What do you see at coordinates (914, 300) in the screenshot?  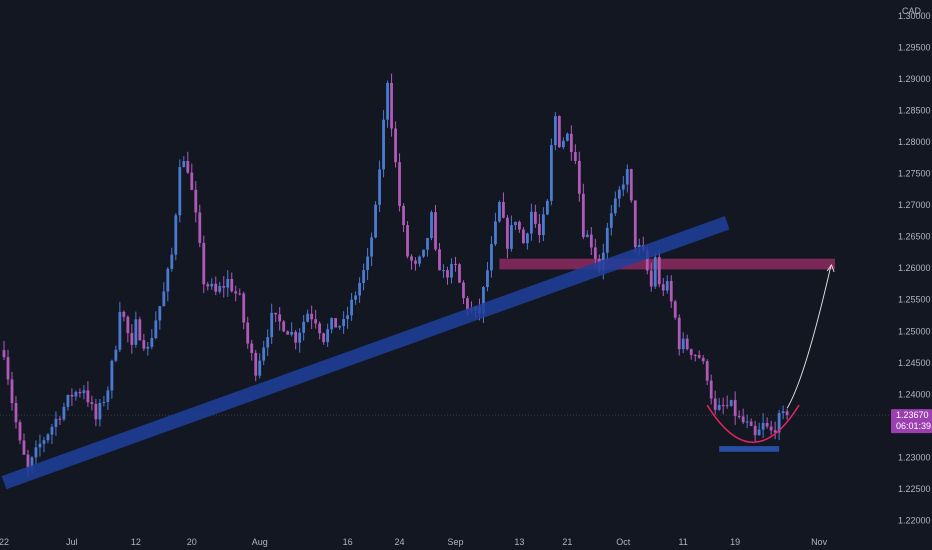 I see `price-tick-label: 1.25500` at bounding box center [914, 300].